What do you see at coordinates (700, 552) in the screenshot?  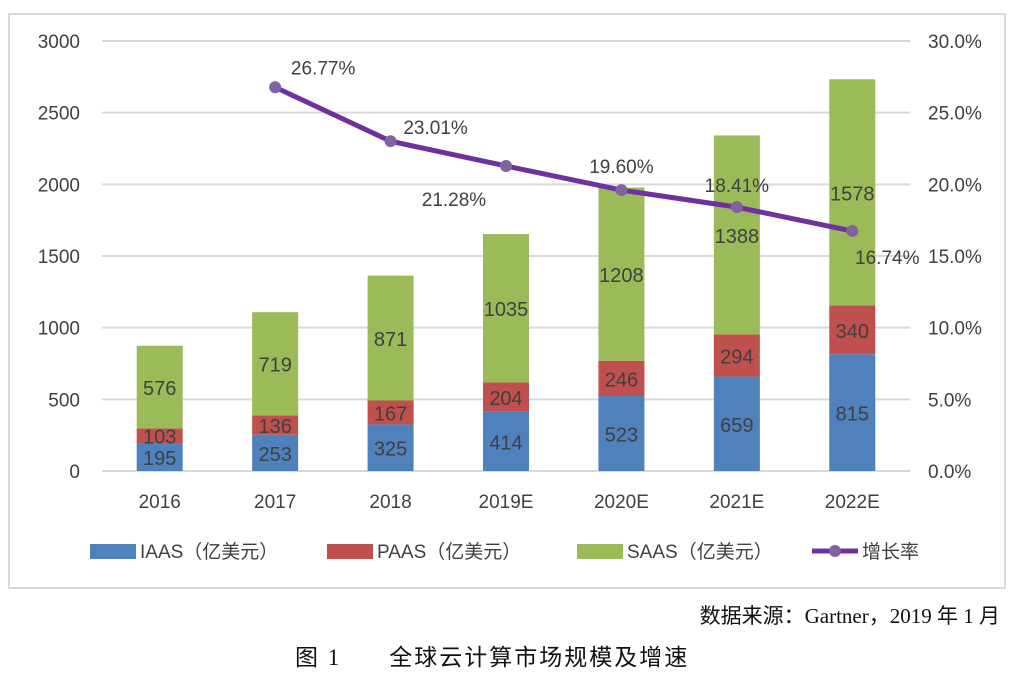 I see `legend-label: SAAS（亿美元）` at bounding box center [700, 552].